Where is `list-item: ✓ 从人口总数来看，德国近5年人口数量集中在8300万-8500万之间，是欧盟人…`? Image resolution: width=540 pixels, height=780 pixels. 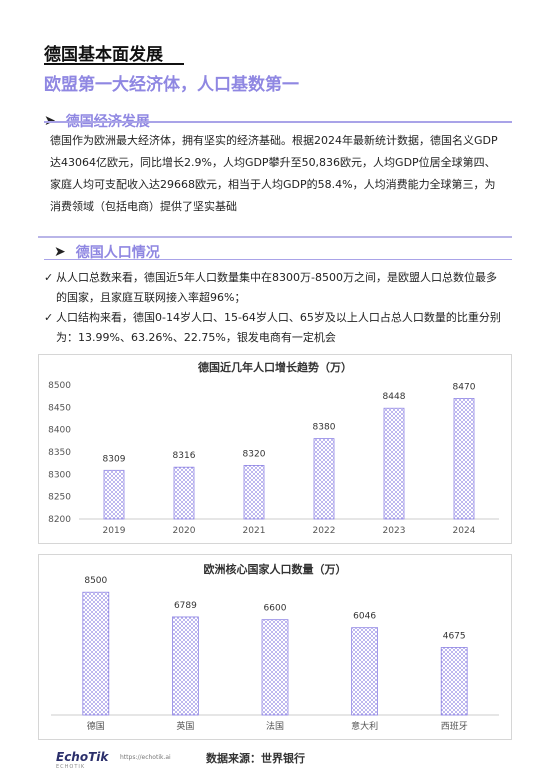
list-item: ✓ 从人口总数来看，德国近5年人口数量集中在8300万-8500万之间，是欧盟人… is located at coordinates (274, 288).